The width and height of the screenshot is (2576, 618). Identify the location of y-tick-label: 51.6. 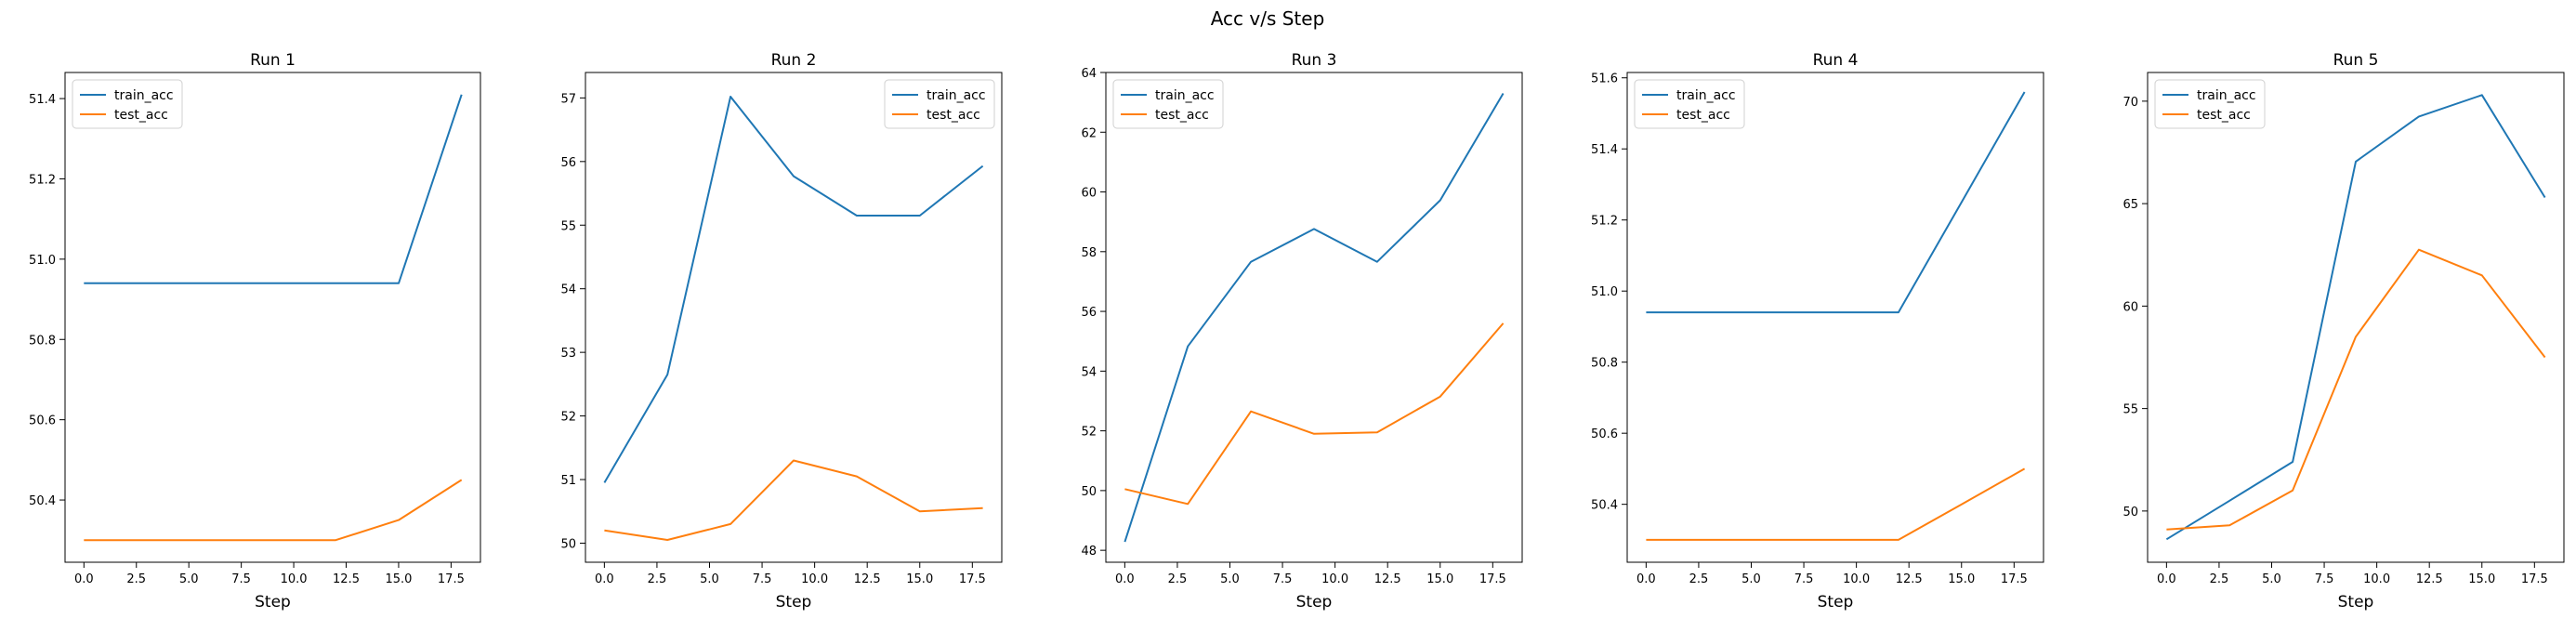
(1604, 79).